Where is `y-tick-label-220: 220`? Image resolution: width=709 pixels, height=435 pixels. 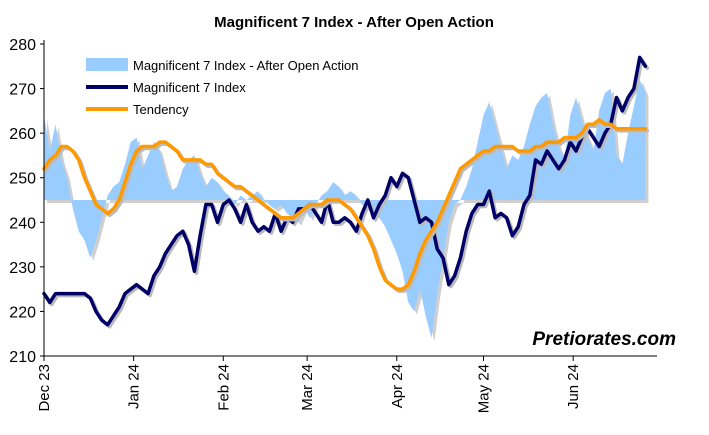
y-tick-label-220: 220 is located at coordinates (22, 312).